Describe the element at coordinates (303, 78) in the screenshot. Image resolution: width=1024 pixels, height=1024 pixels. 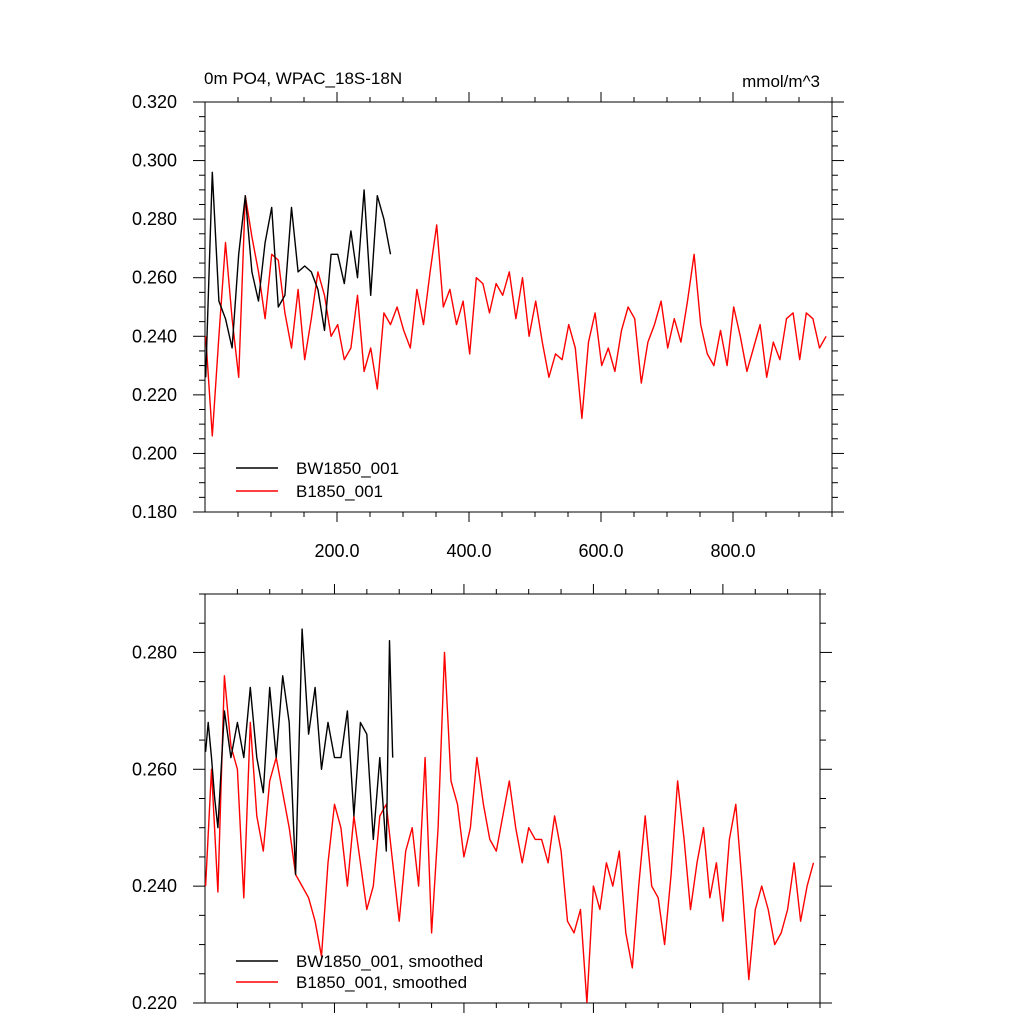
I see `top-chart-title: 0m PO4, WPAC_18S-18N` at that location.